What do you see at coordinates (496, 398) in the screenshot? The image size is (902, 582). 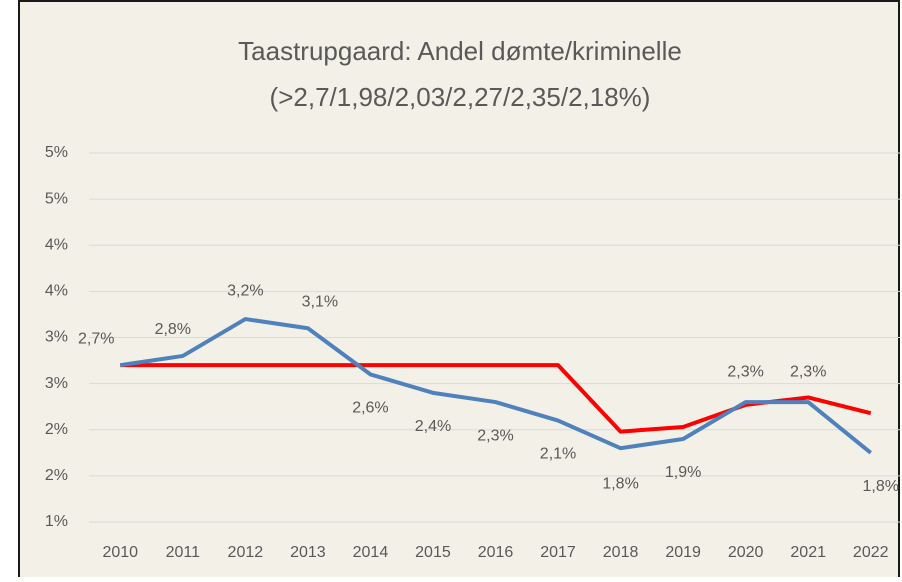 I see `series-line` at bounding box center [496, 398].